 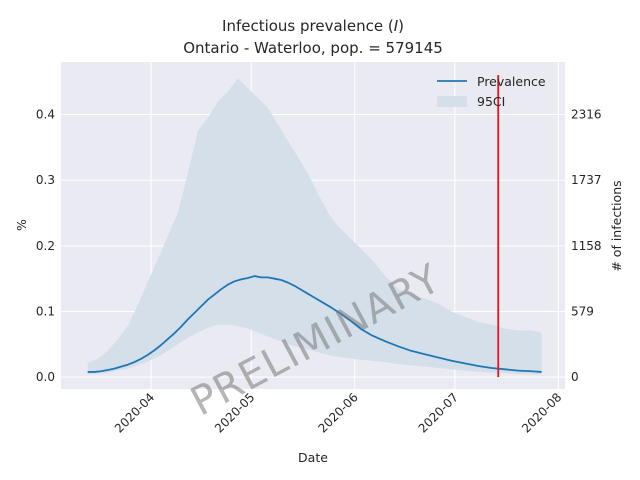 I want to click on y-right-tick-label-2: 1158, so click(x=586, y=246).